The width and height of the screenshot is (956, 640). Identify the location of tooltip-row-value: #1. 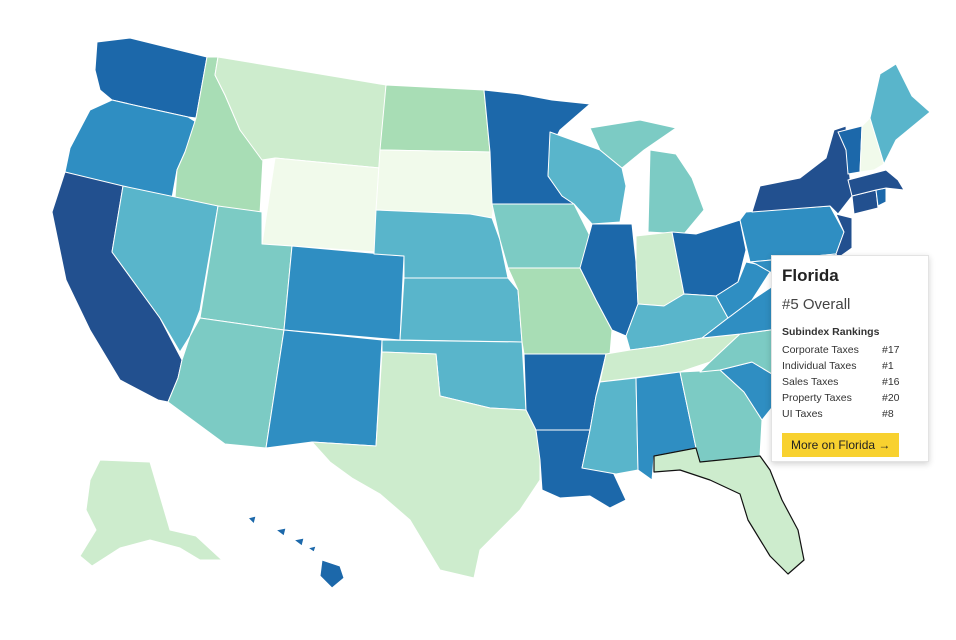
(888, 366).